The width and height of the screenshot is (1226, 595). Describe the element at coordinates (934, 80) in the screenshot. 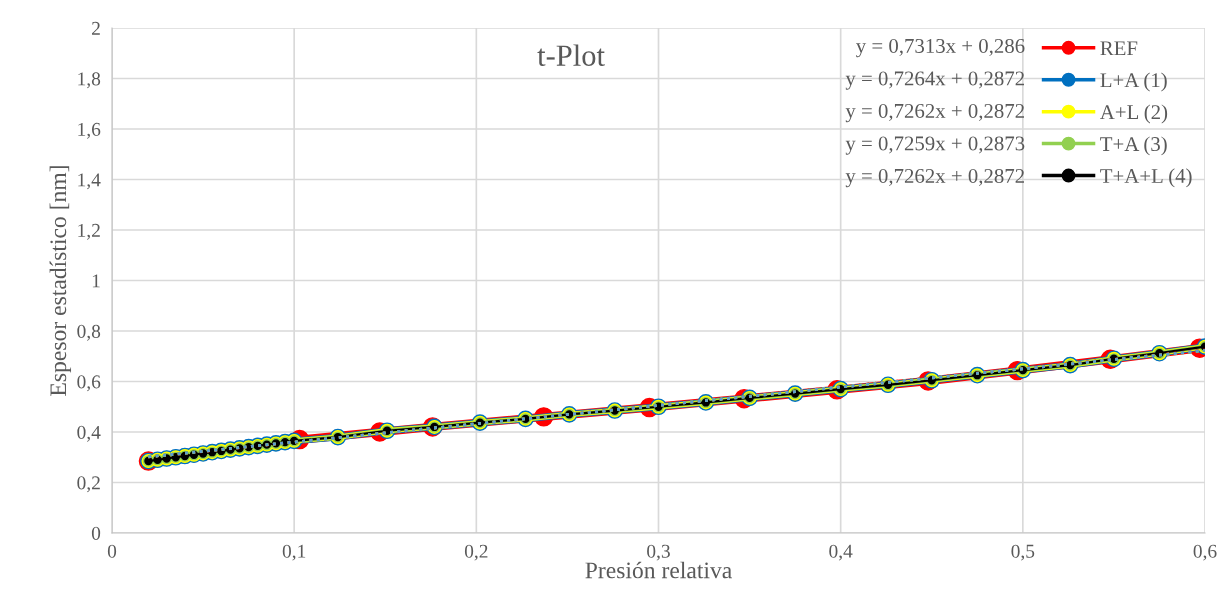

I see `annotation: y = 0,7264x + 0,2872` at that location.